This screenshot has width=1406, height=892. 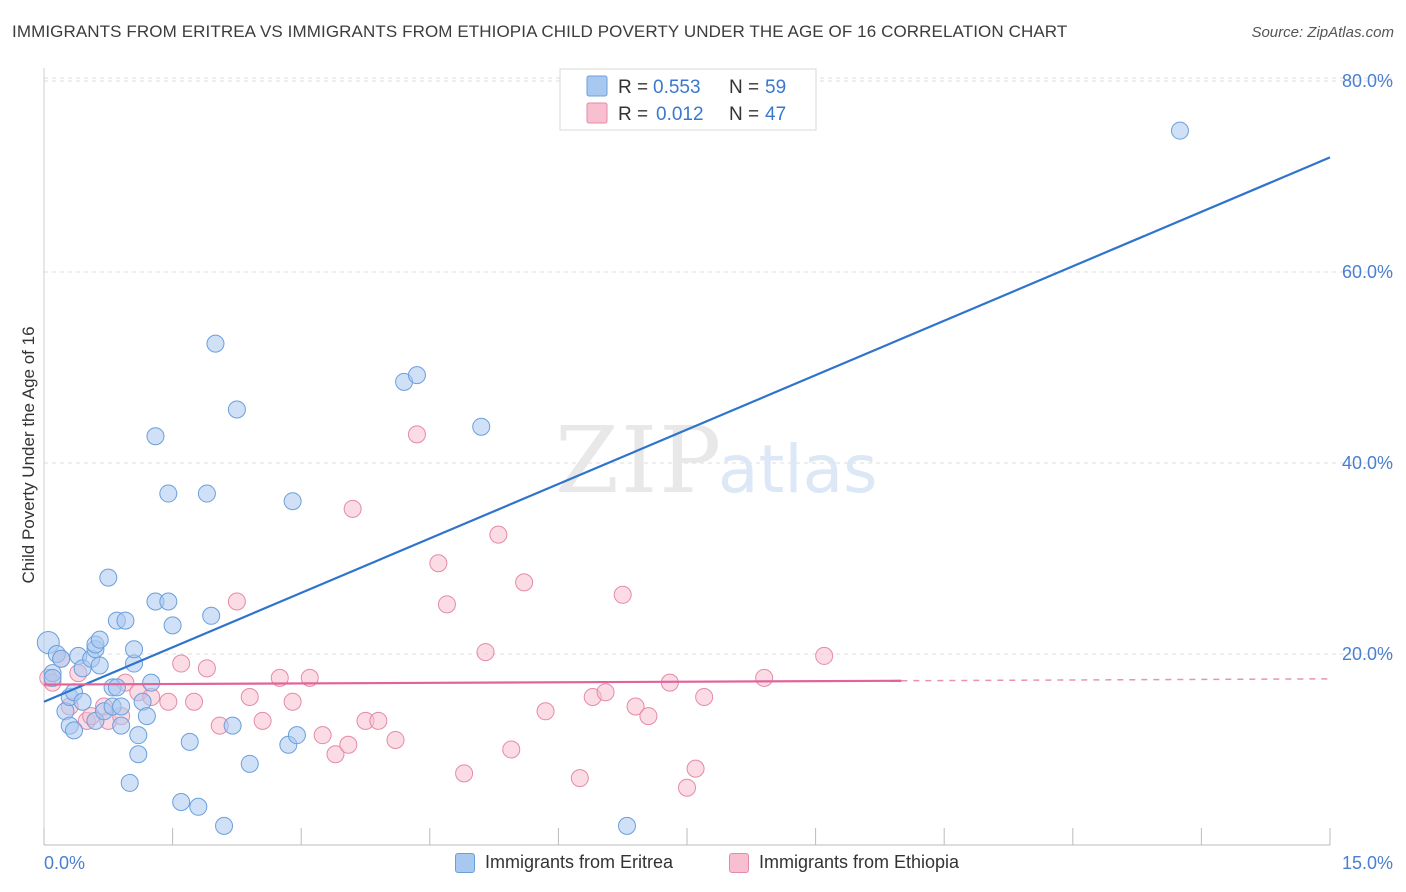 I want to click on source-credit: Source: ZipAtlas.com, so click(x=1322, y=32).